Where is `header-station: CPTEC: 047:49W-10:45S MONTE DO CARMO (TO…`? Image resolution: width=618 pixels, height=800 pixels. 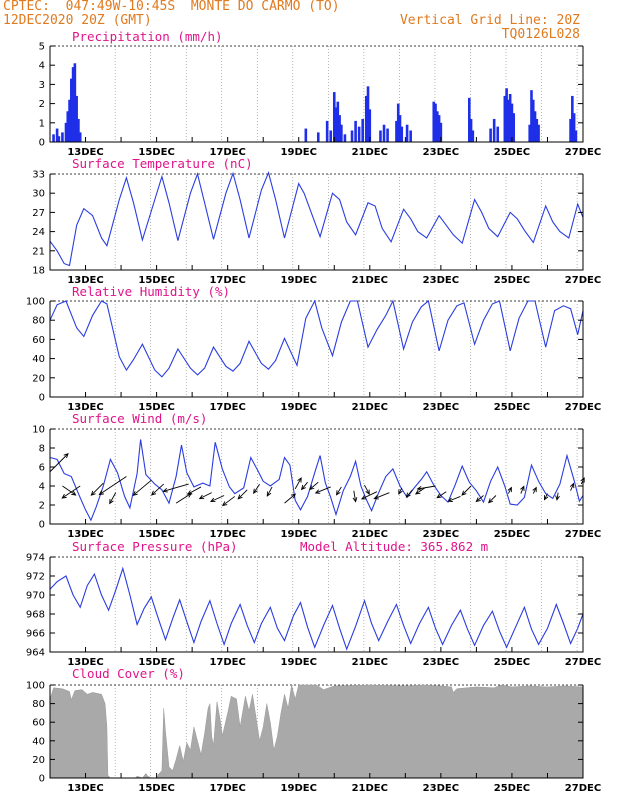 header-station: CPTEC: 047:49W-10:45S MONTE DO CARMO (TO… is located at coordinates (171, 7).